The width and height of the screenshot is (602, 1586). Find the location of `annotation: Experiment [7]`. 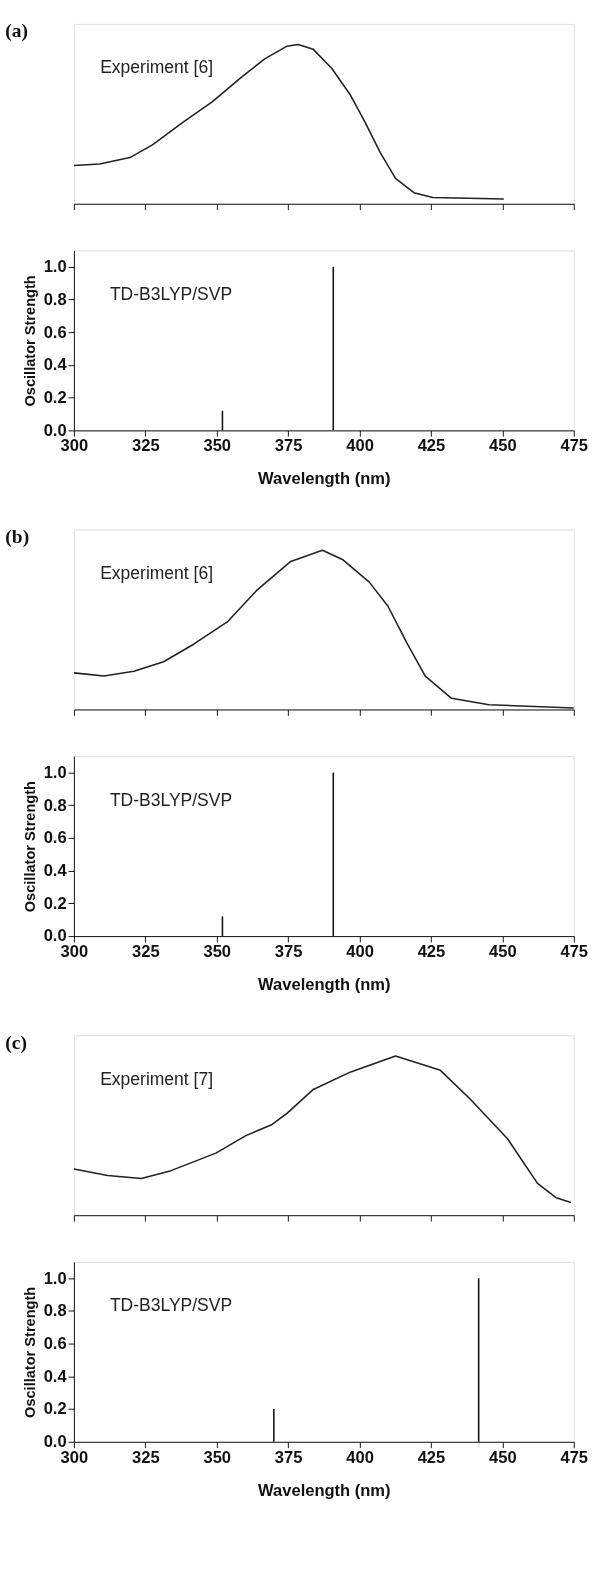

annotation: Experiment [7] is located at coordinates (156, 1078).